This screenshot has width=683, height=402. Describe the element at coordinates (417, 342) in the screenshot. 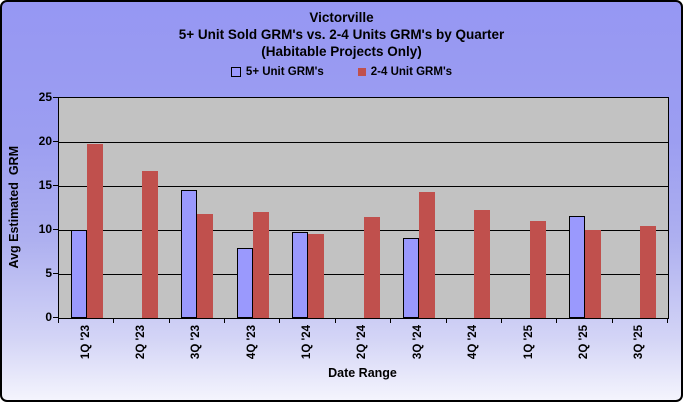

I see `x-tick-label: 3Q '24` at that location.